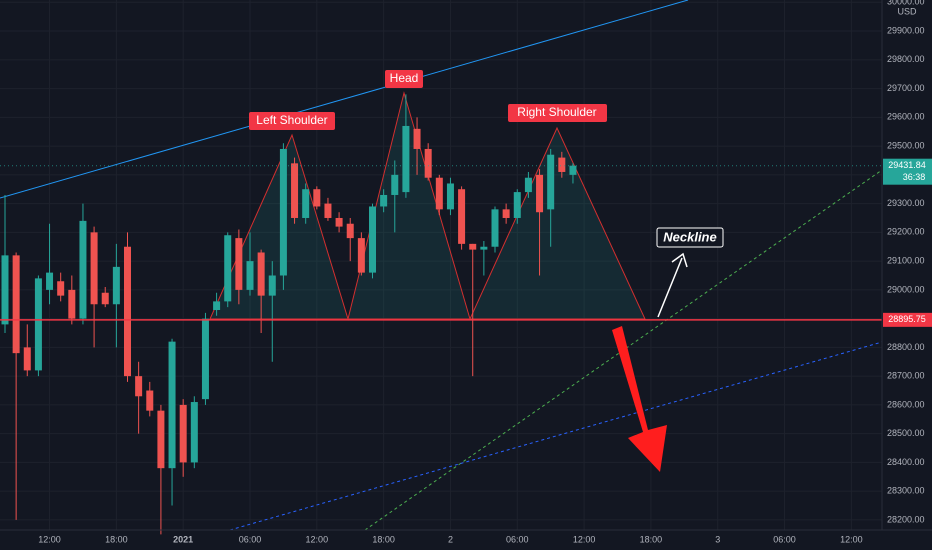 This screenshot has height=550, width=932. Describe the element at coordinates (906, 491) in the screenshot. I see `y-tick-label: 28300.00` at that location.